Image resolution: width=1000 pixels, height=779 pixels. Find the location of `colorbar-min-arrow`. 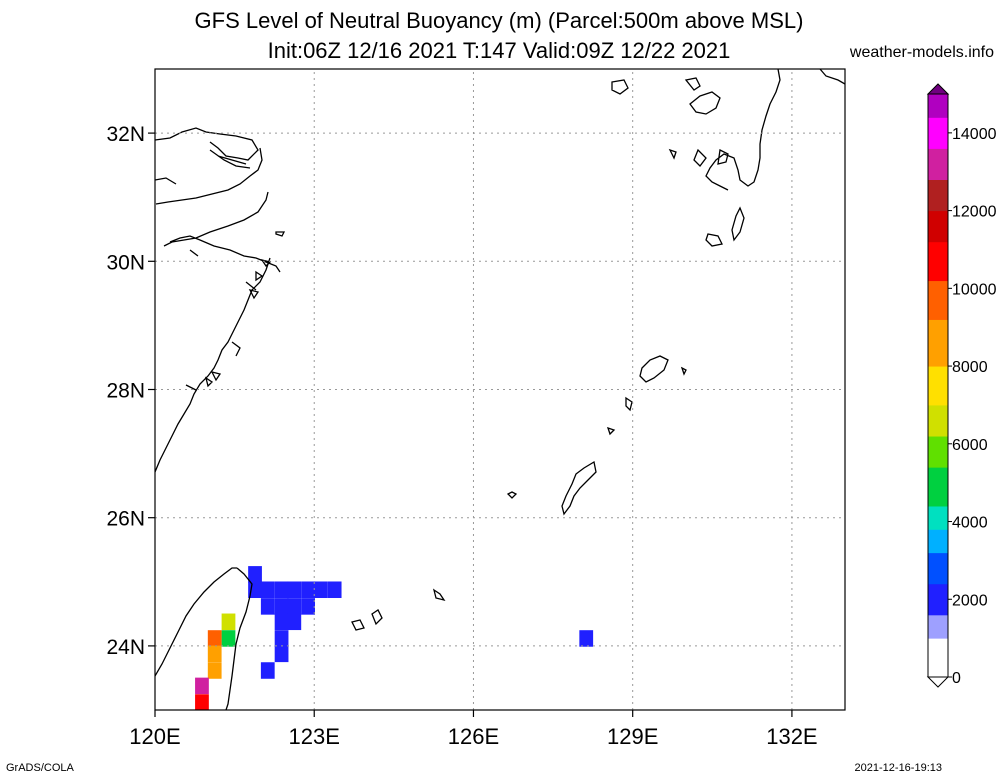

colorbar-min-arrow is located at coordinates (938, 682).